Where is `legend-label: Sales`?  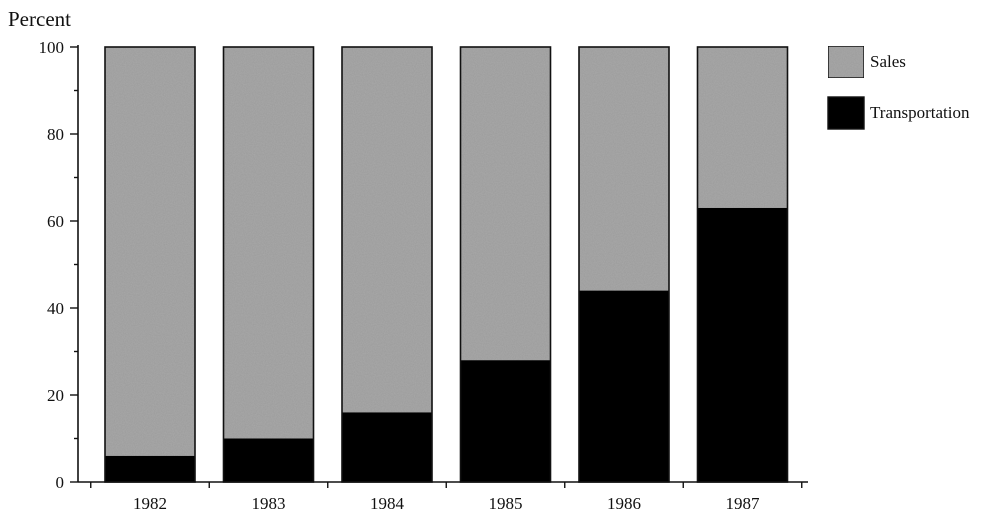 legend-label: Sales is located at coordinates (888, 61).